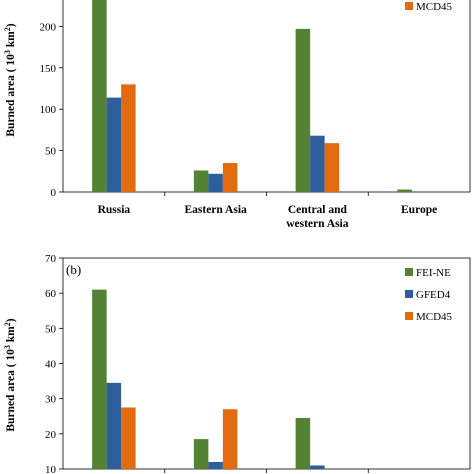 Image resolution: width=474 pixels, height=474 pixels. I want to click on panel-a-ytick-label: 0, so click(54, 193).